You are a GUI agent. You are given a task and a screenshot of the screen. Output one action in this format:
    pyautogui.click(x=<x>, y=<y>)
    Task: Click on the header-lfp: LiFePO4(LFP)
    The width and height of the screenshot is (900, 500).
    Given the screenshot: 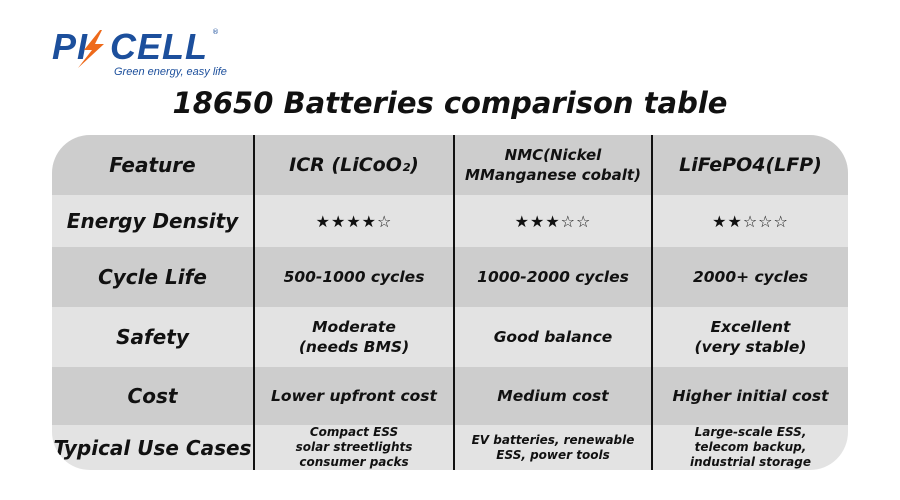 What is the action you would take?
    pyautogui.click(x=749, y=165)
    